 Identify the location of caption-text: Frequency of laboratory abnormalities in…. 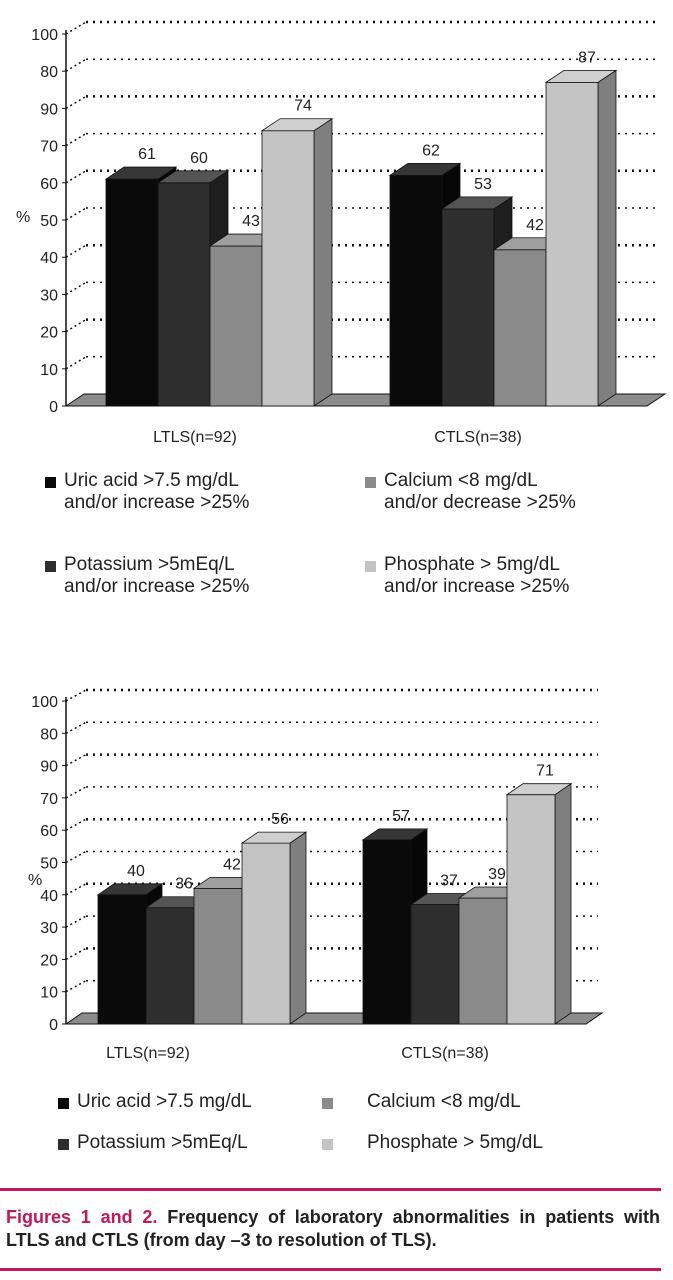
(333, 1228).